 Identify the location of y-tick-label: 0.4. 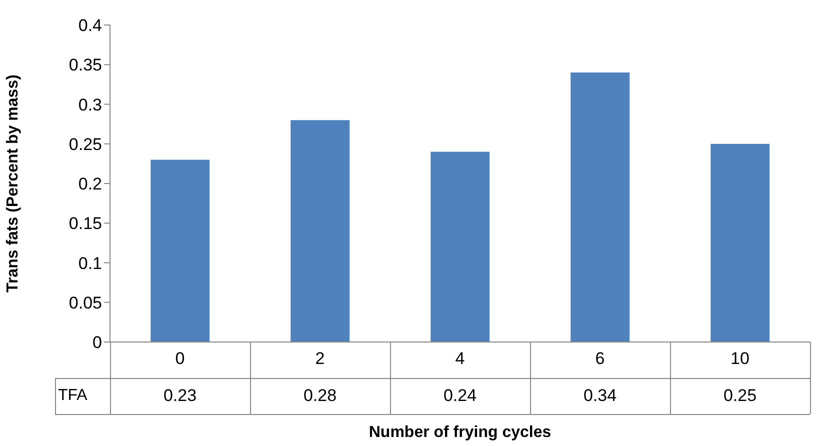
(90, 26).